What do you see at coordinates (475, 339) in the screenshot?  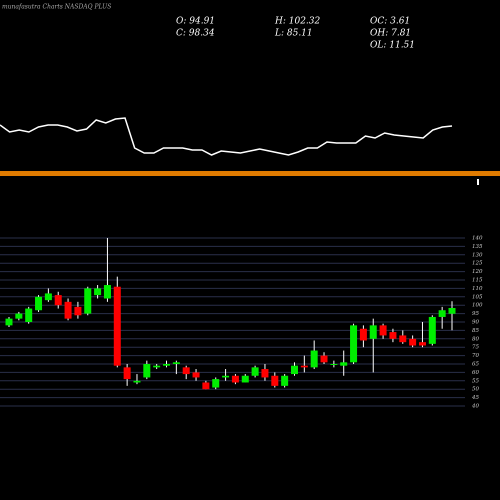 I see `y-tick-label: 80` at bounding box center [475, 339].